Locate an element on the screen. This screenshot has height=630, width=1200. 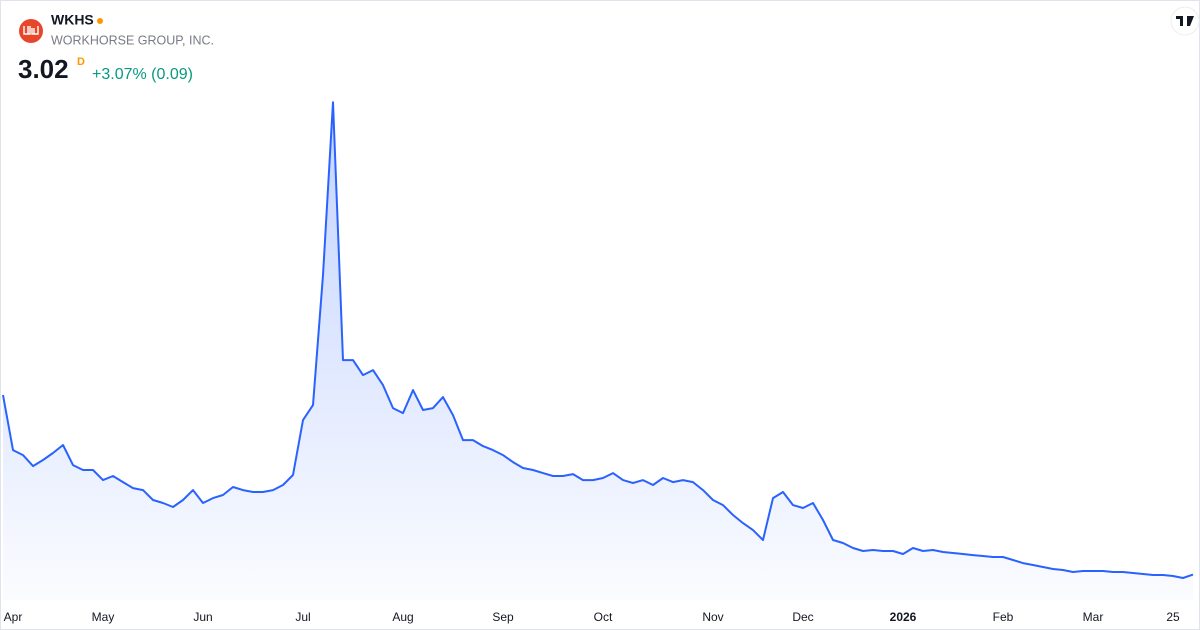
market-status-dot is located at coordinates (100, 21).